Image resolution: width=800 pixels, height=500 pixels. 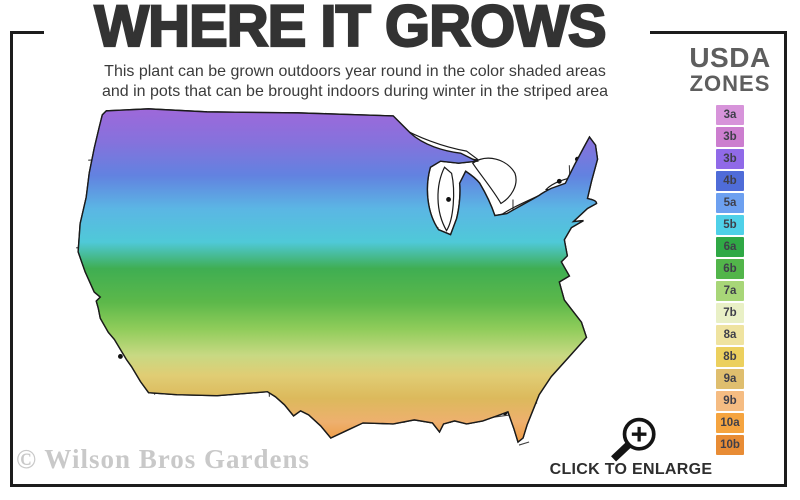 What do you see at coordinates (730, 225) in the screenshot?
I see `zone-chip-5b: 5b` at bounding box center [730, 225].